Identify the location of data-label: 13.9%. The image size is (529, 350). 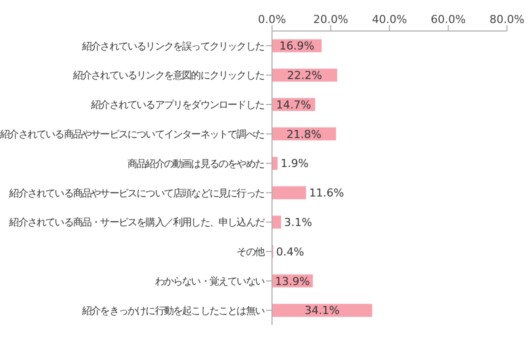
(292, 281).